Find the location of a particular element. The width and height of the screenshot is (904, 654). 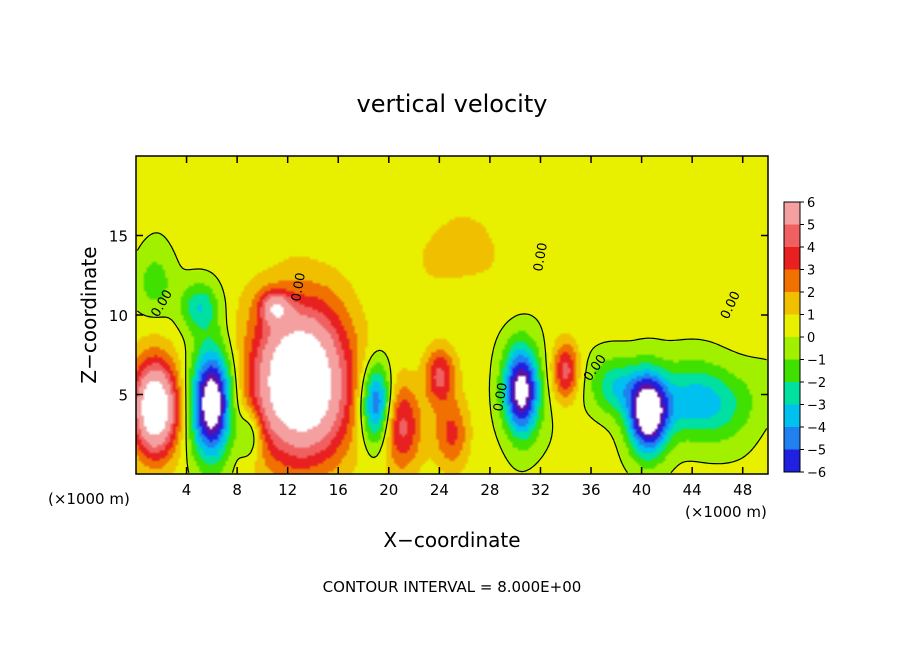

x-tick-label: 40 is located at coordinates (641, 490).